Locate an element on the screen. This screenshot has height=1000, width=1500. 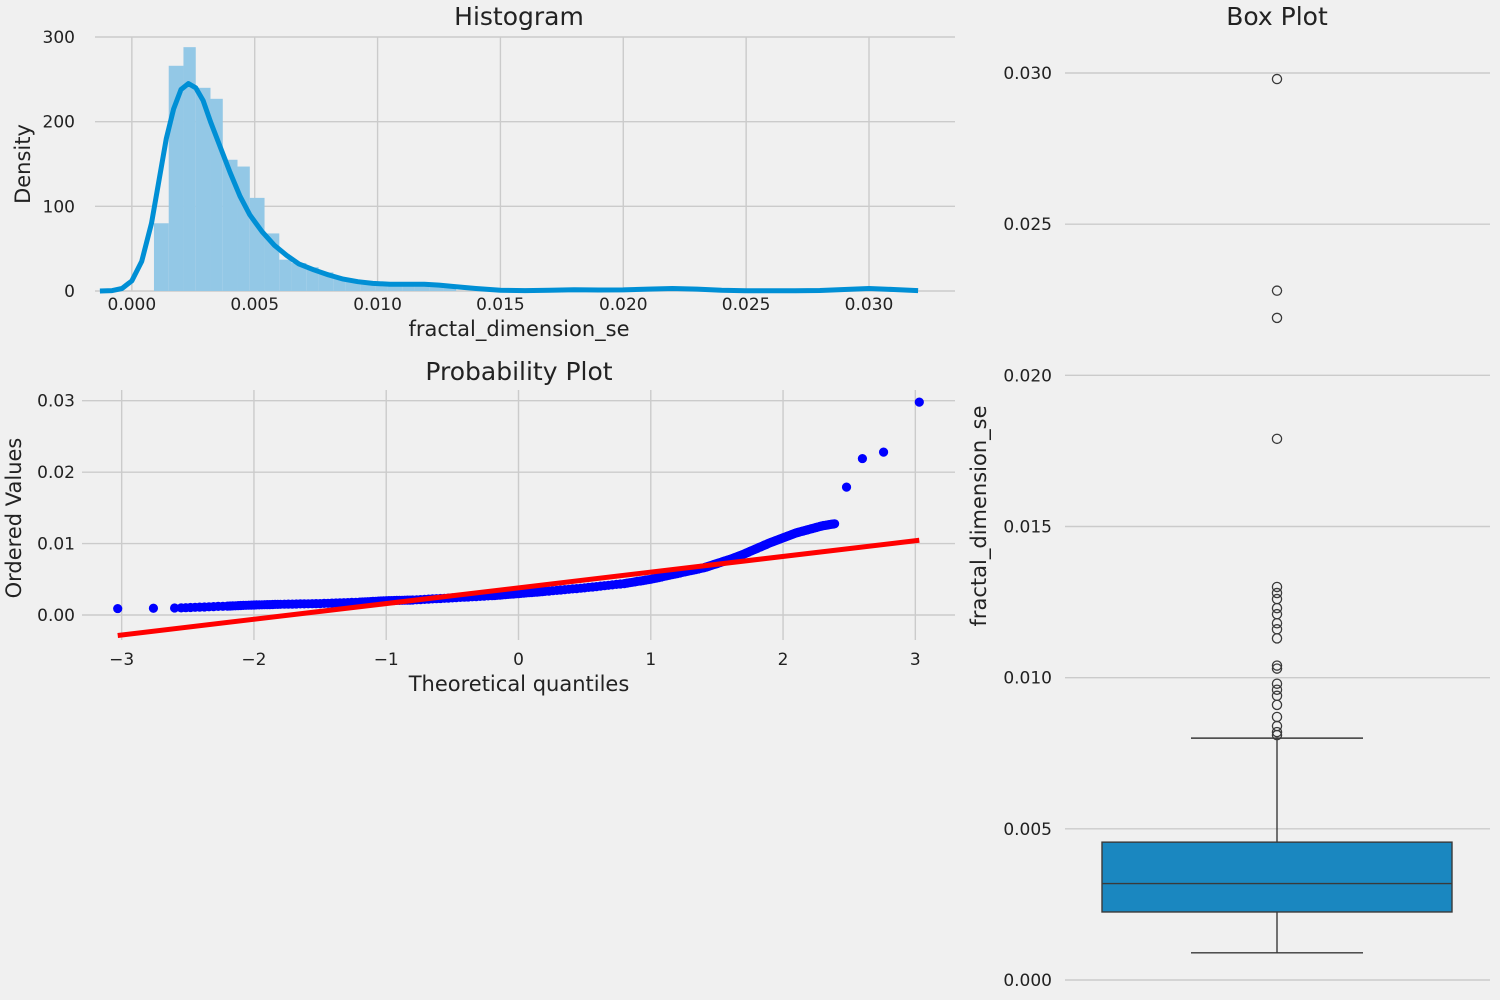
box-plot-outliers is located at coordinates (1277, 407).